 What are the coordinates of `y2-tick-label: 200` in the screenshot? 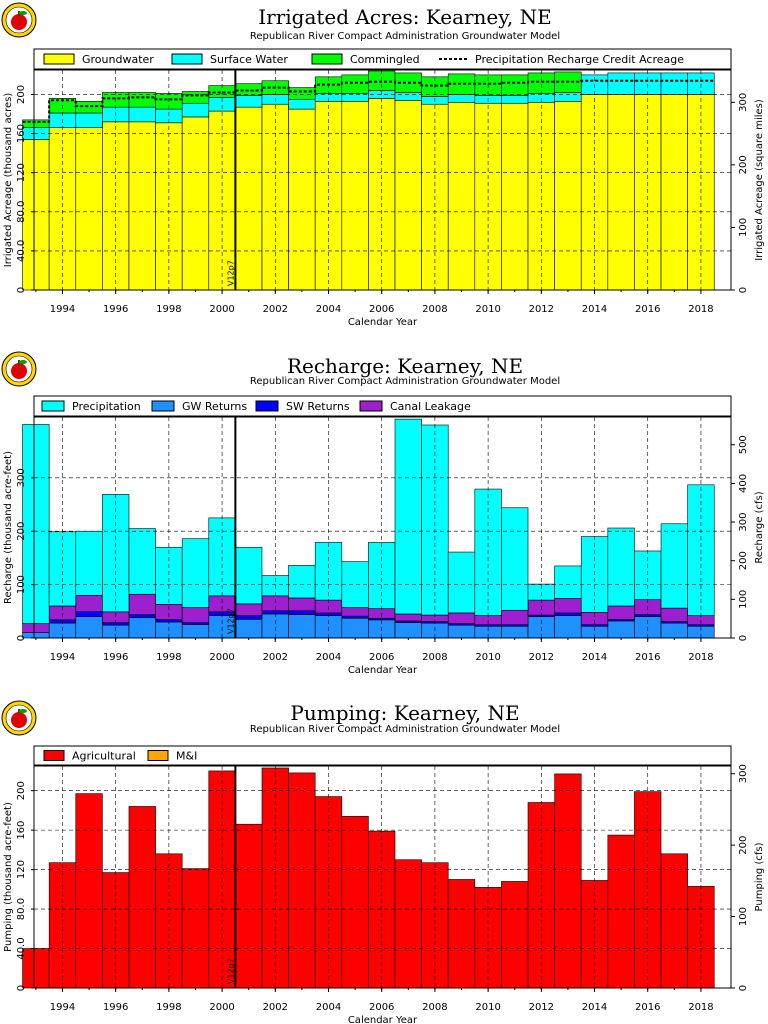 It's located at (743, 164).